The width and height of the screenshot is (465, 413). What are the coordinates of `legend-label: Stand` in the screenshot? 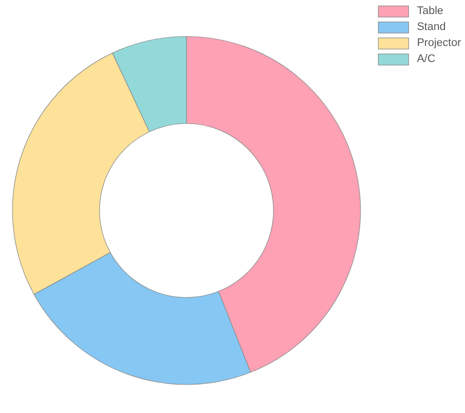 It's located at (431, 27).